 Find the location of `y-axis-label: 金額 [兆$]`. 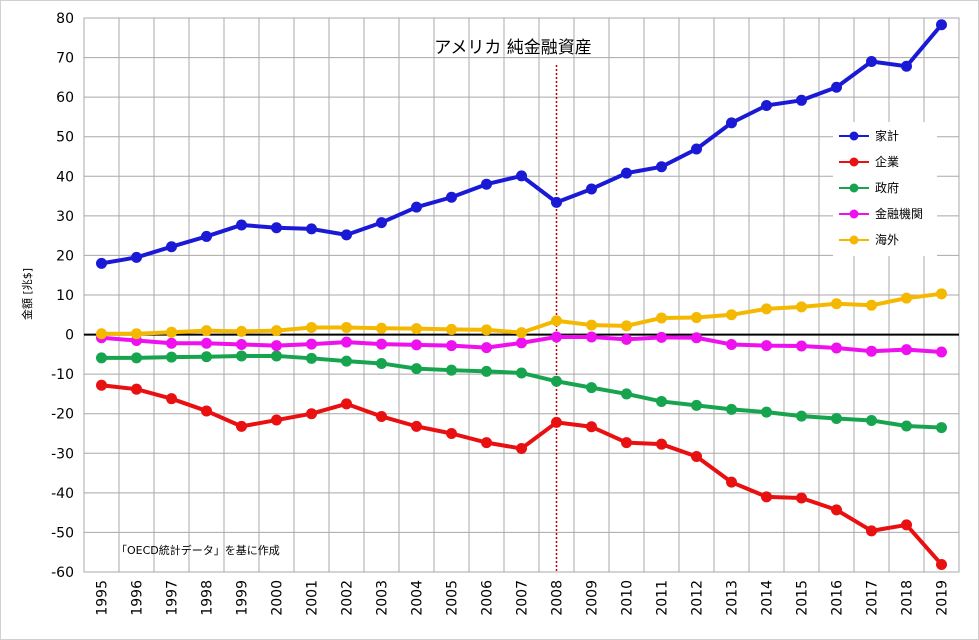

y-axis-label: 金額 [兆$] is located at coordinates (27, 294).